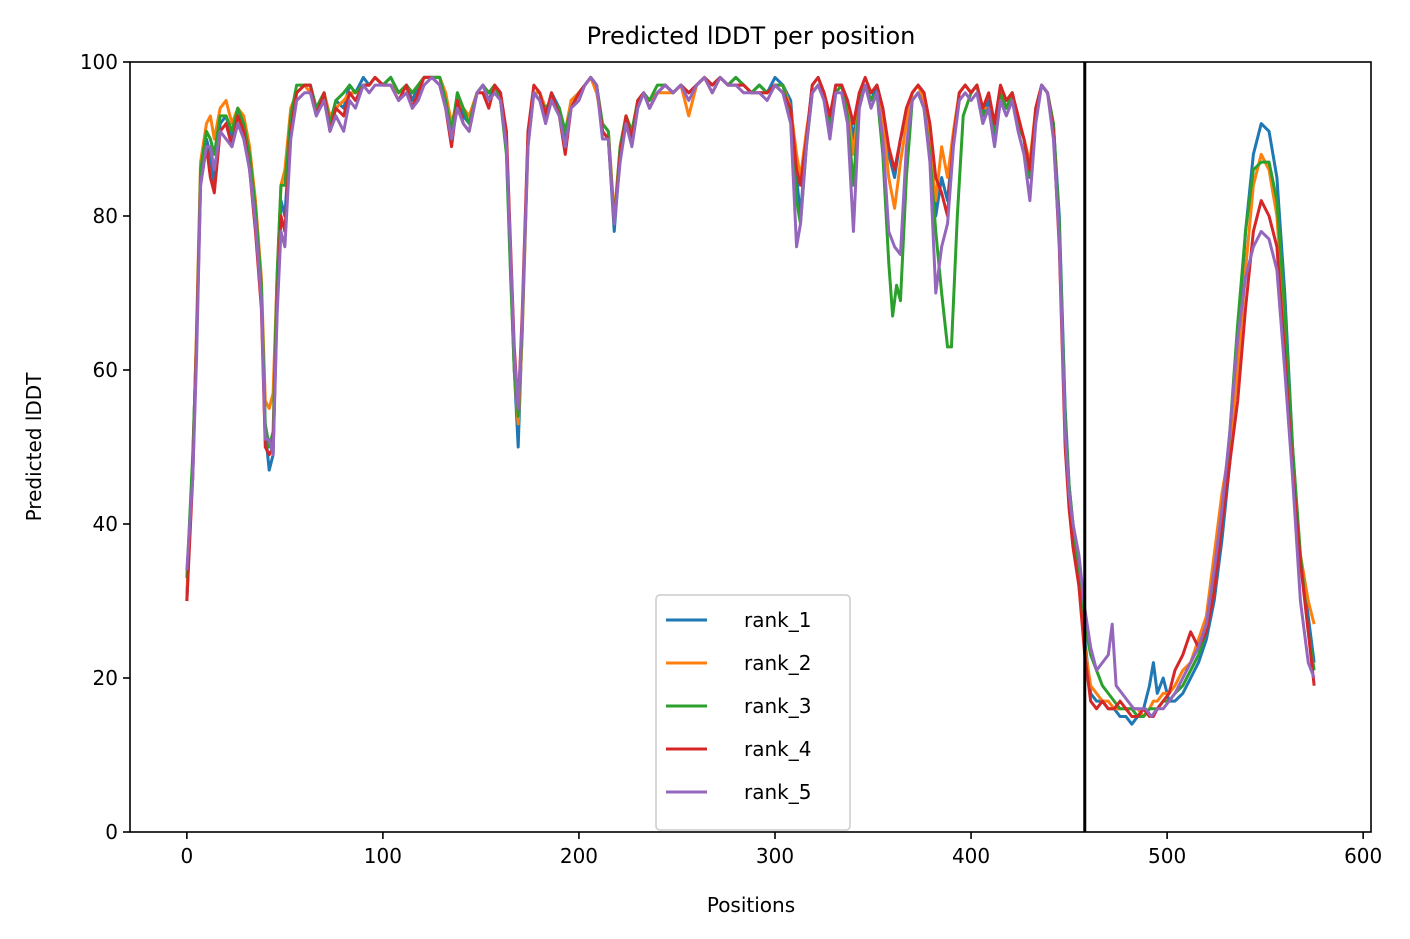 This screenshot has height=939, width=1410. I want to click on legend-label-rank_5: rank_5, so click(777, 792).